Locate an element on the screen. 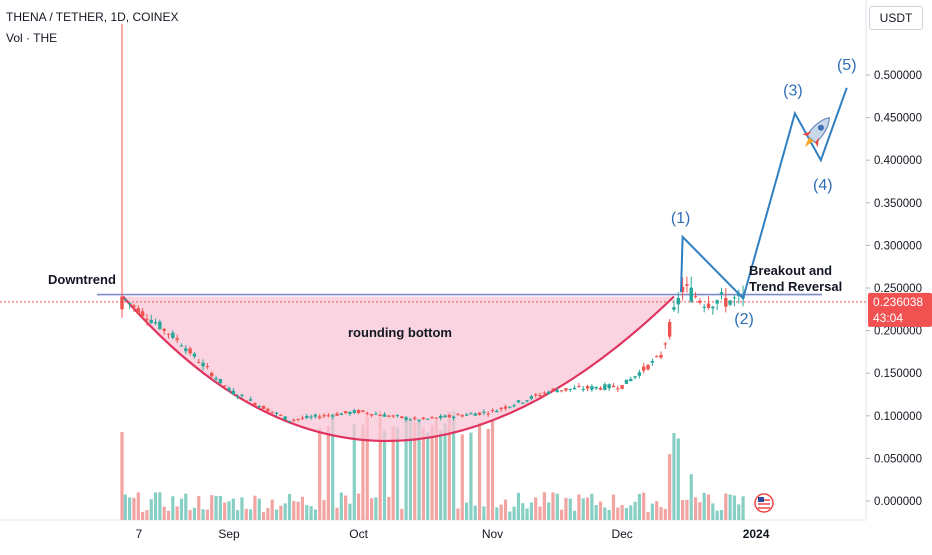 This screenshot has width=932, height=555. wave-label: (4) is located at coordinates (823, 185).